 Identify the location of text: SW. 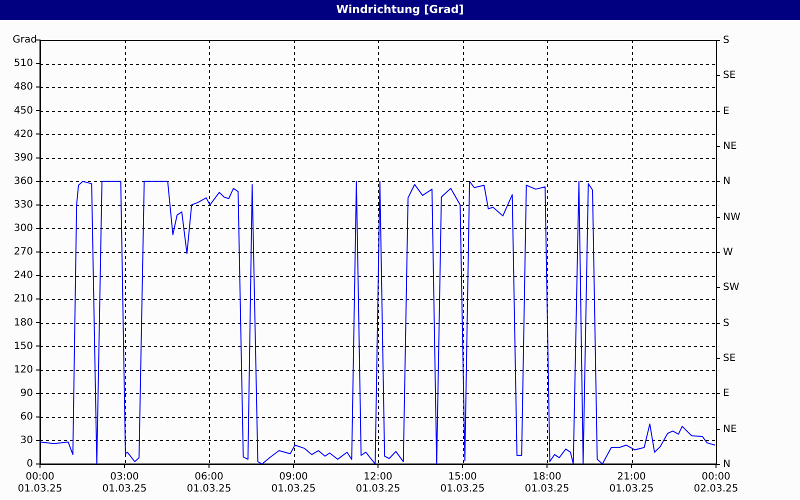
(731, 288).